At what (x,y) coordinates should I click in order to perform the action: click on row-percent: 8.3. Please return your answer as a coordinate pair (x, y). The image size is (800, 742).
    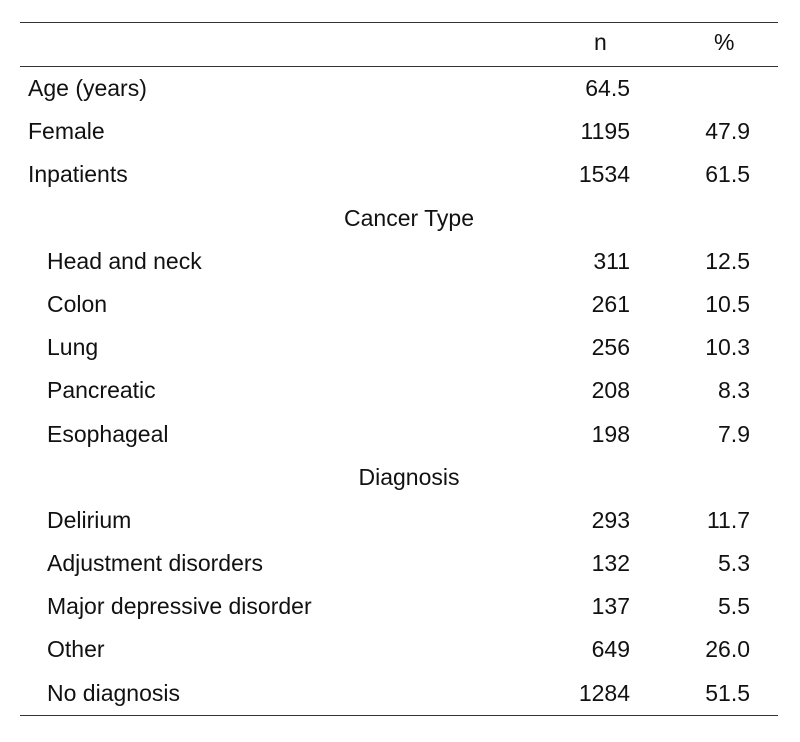
    Looking at the image, I should click on (734, 390).